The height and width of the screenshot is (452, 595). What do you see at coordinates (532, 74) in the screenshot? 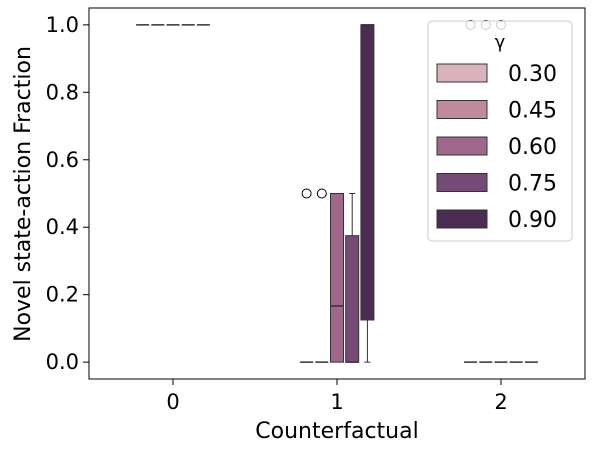
I see `legend-label: 0.30` at bounding box center [532, 74].